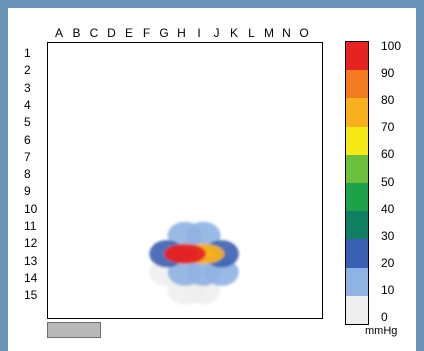 This screenshot has height=351, width=424. I want to click on row-label-1: 1, so click(27, 53).